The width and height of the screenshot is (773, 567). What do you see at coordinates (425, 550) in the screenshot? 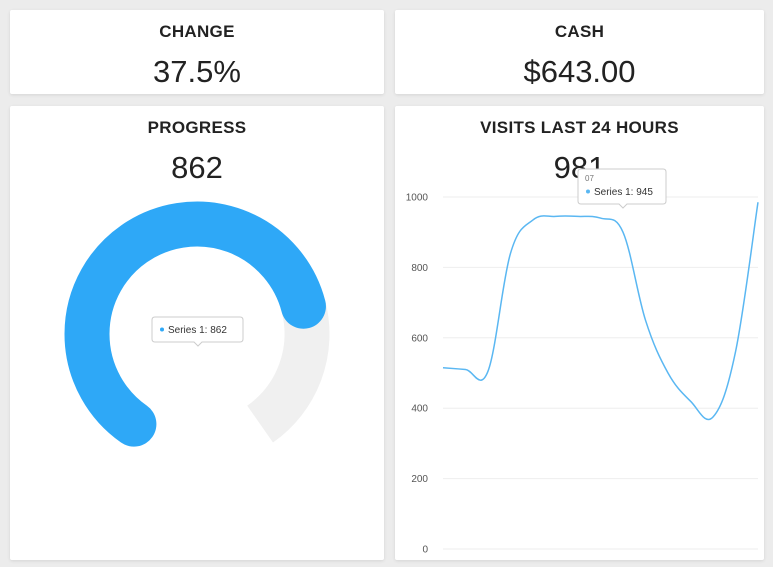
I see `y-tick-label: 0` at bounding box center [425, 550].